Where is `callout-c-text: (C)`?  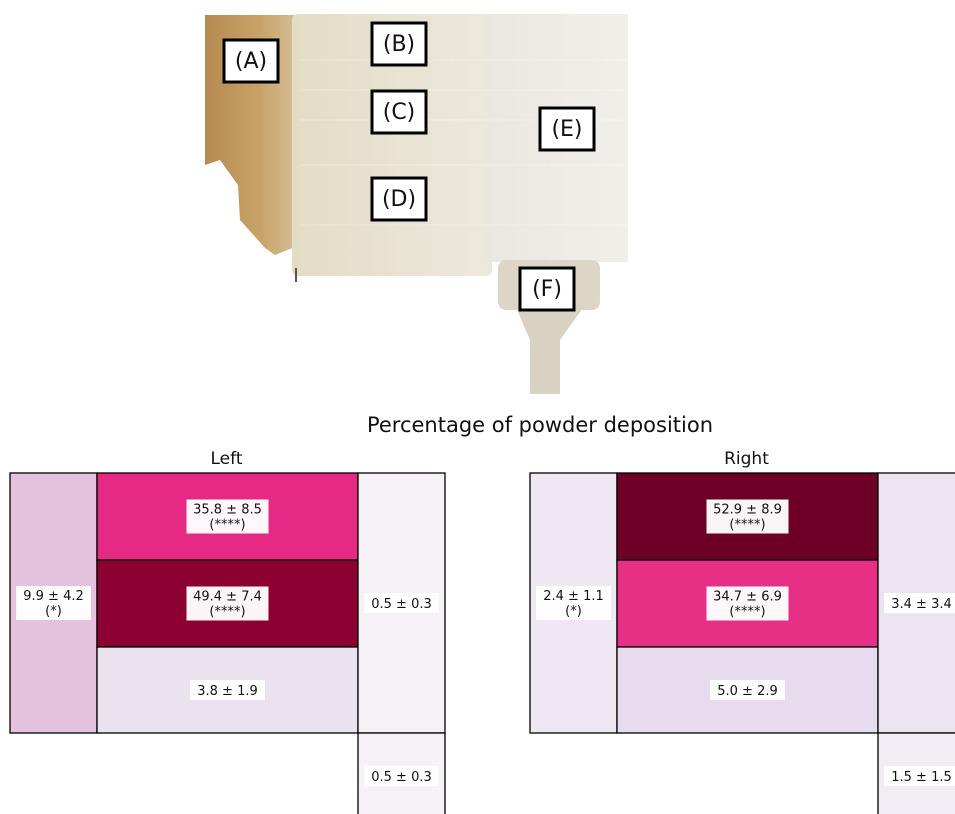
callout-c-text: (C) is located at coordinates (399, 112).